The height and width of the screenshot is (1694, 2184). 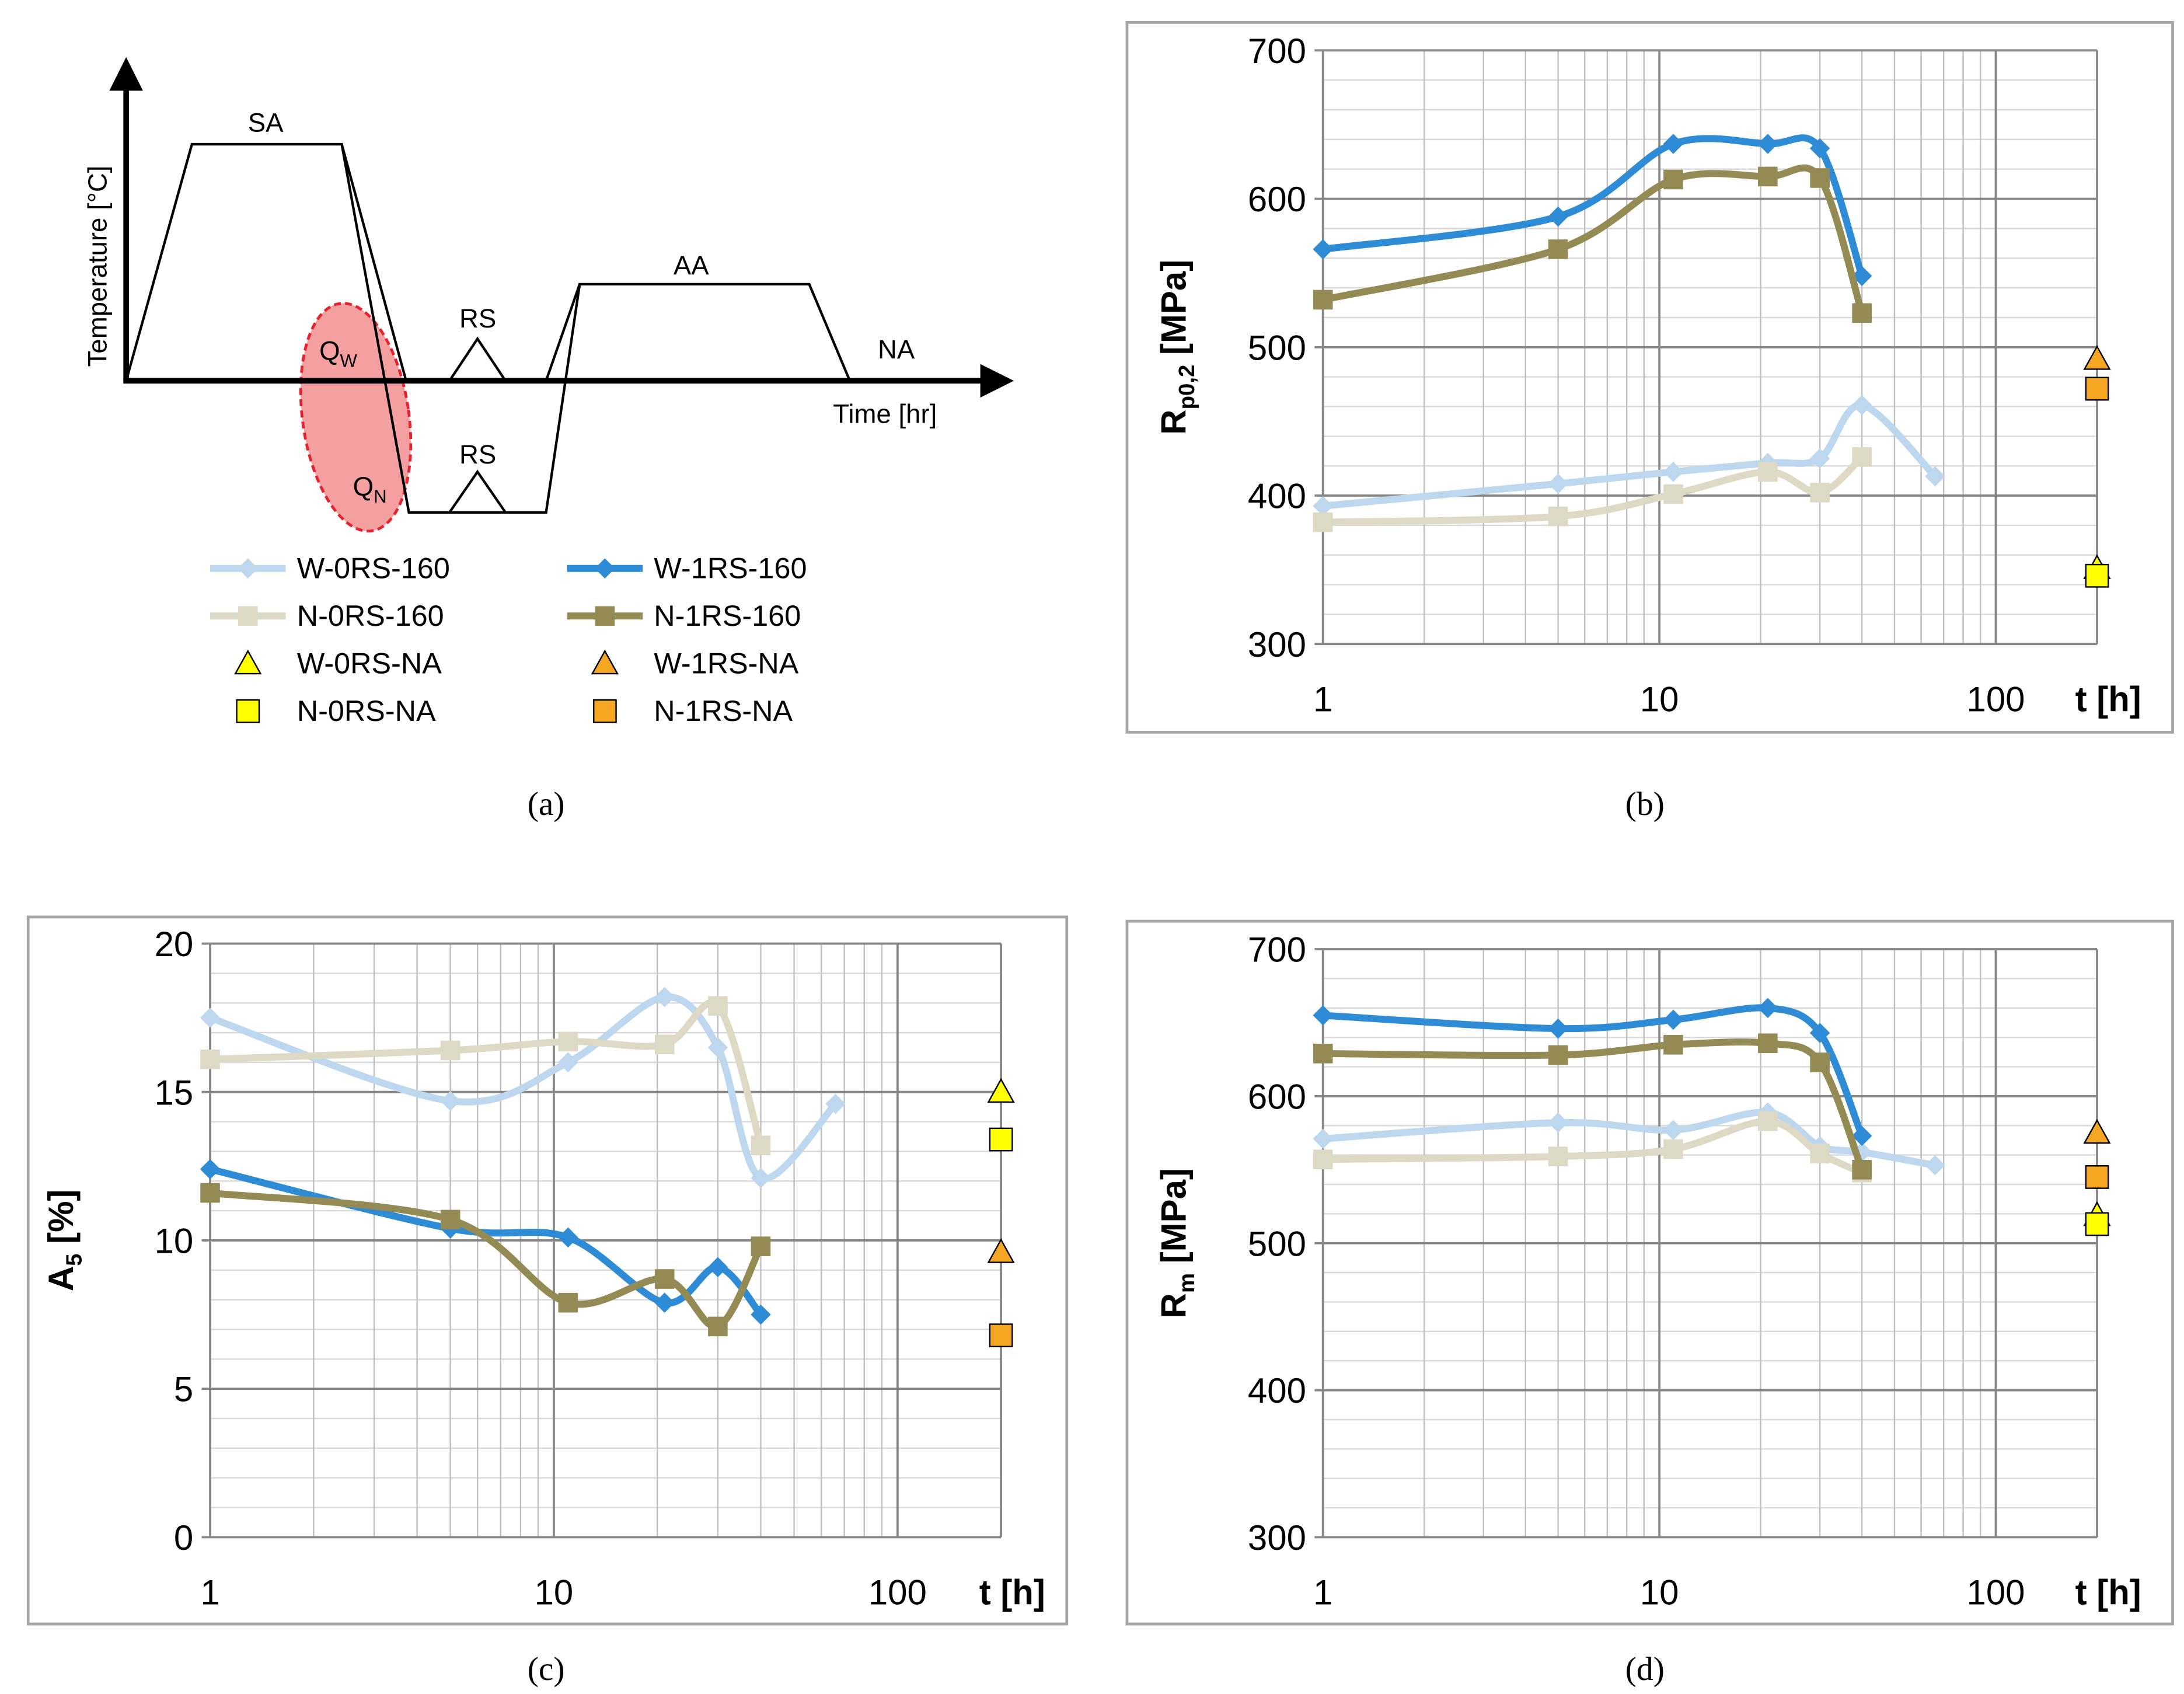 I want to click on label-aa: AA, so click(x=691, y=265).